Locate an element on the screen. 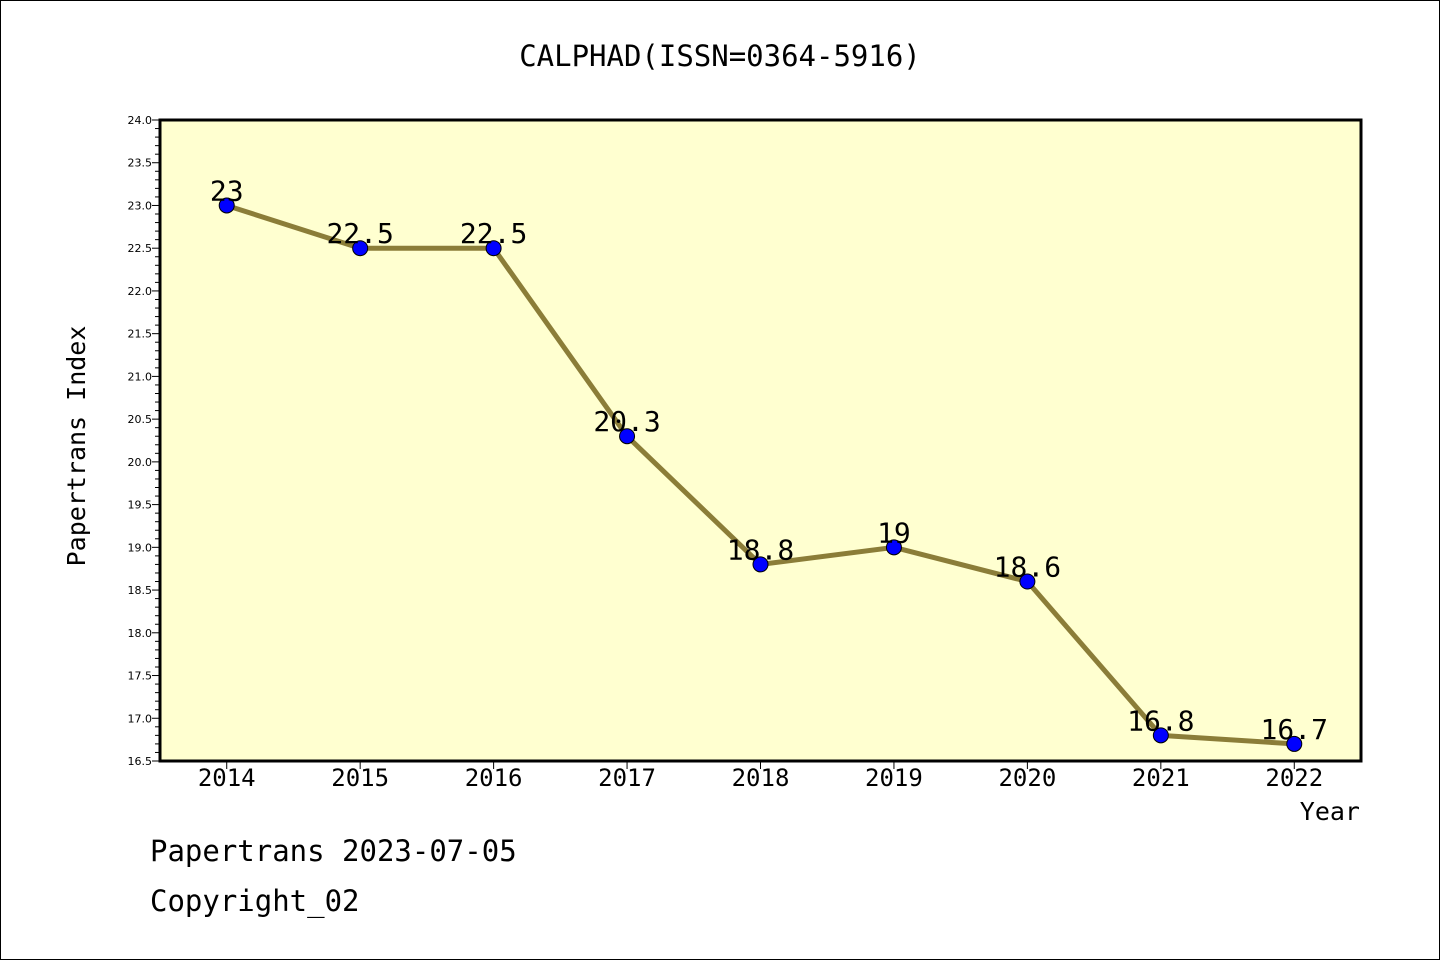 Image resolution: width=1440 pixels, height=960 pixels. y-tick-label: 23.0 is located at coordinates (140, 205).